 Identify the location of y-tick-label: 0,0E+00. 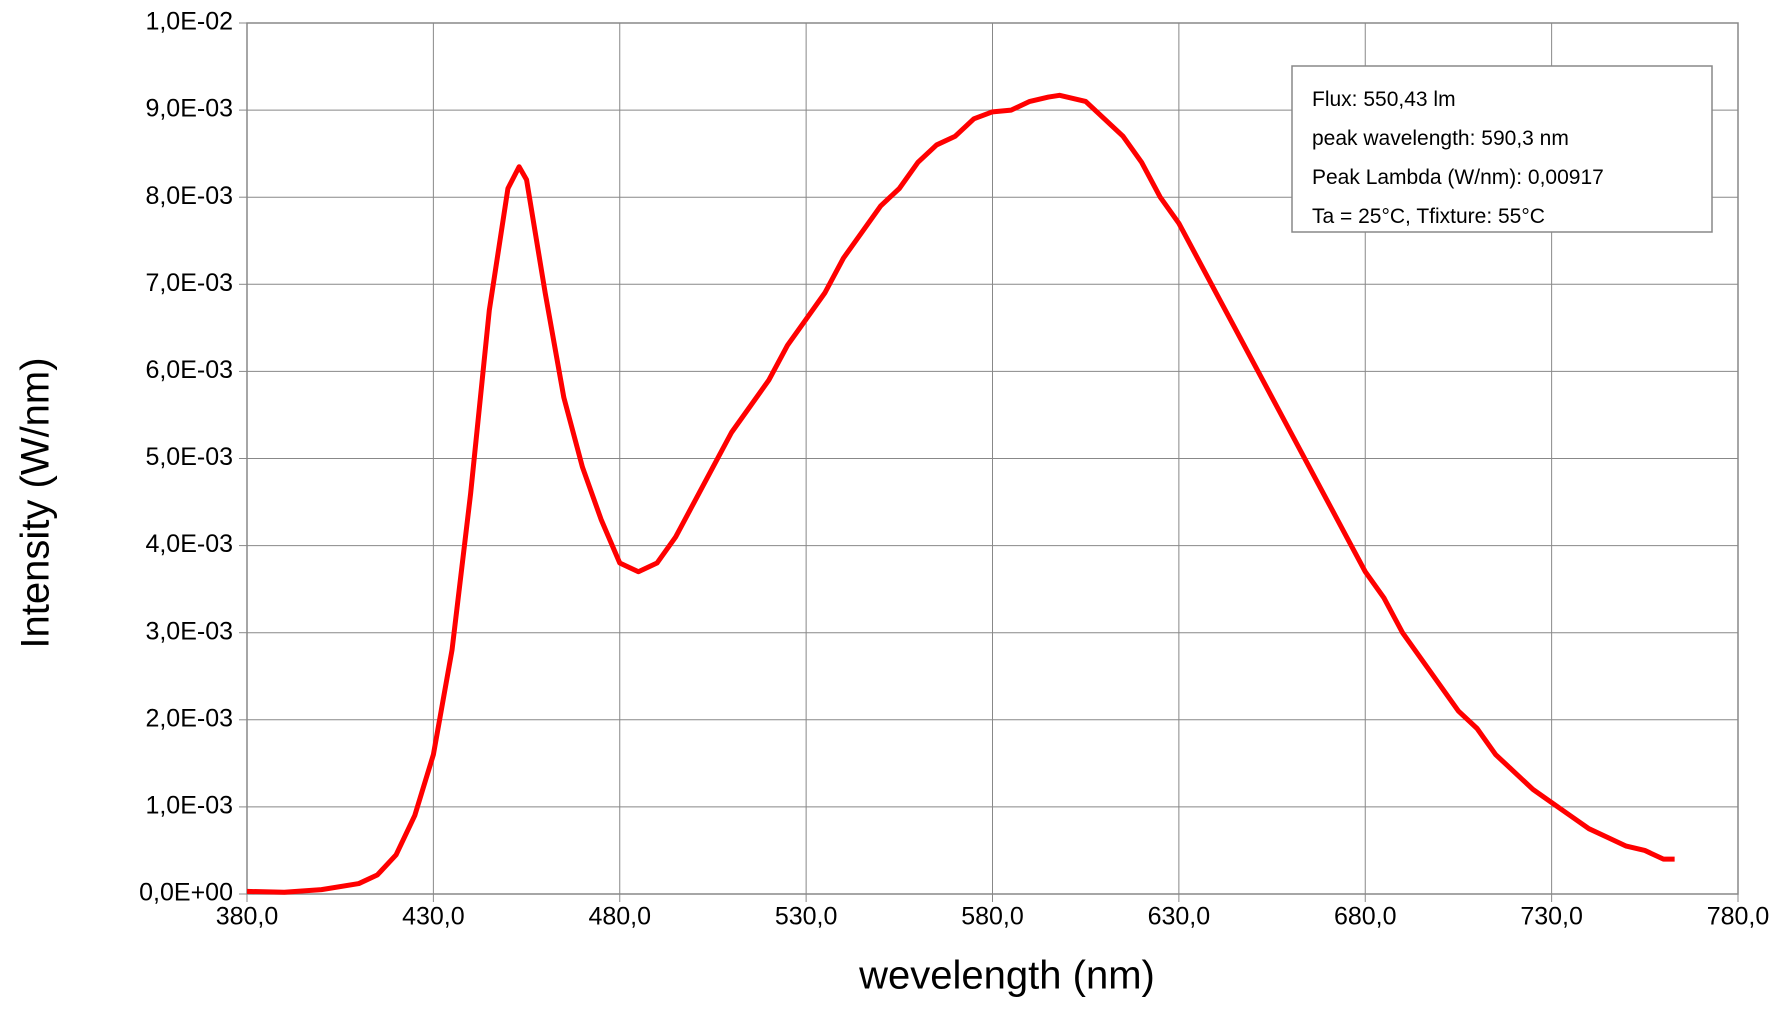
(186, 893).